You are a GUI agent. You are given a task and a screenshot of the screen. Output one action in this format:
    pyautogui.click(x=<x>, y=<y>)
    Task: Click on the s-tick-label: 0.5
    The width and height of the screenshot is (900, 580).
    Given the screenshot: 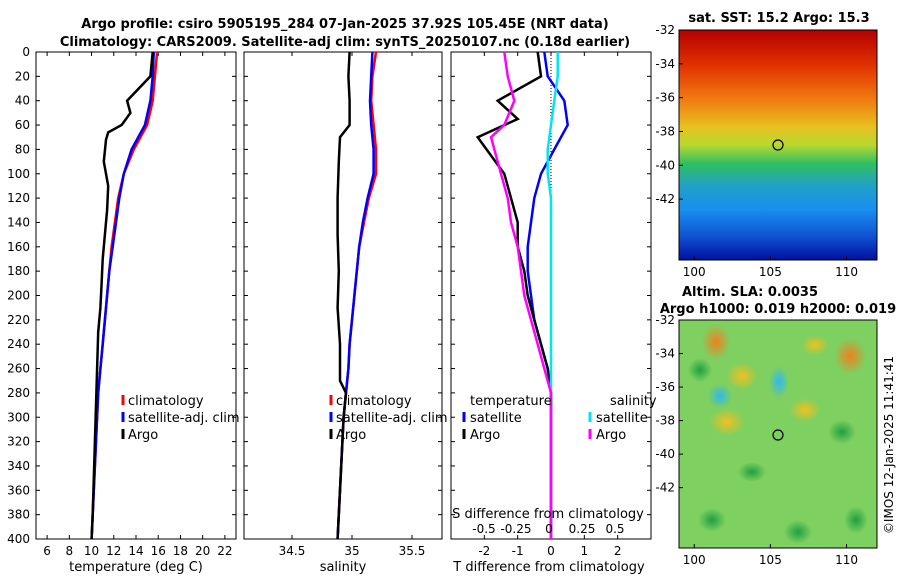 What is the action you would take?
    pyautogui.click(x=614, y=529)
    